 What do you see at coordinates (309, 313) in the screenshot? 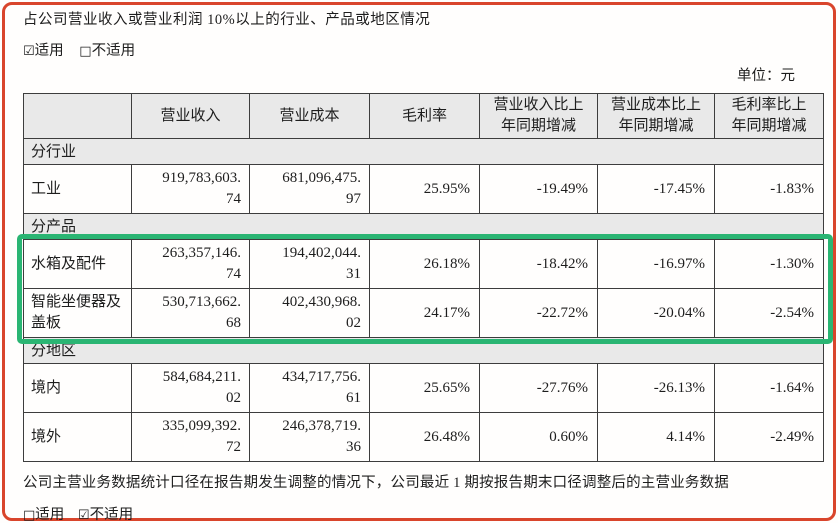
I see `cell-cost: 402,430,968. 02` at bounding box center [309, 313].